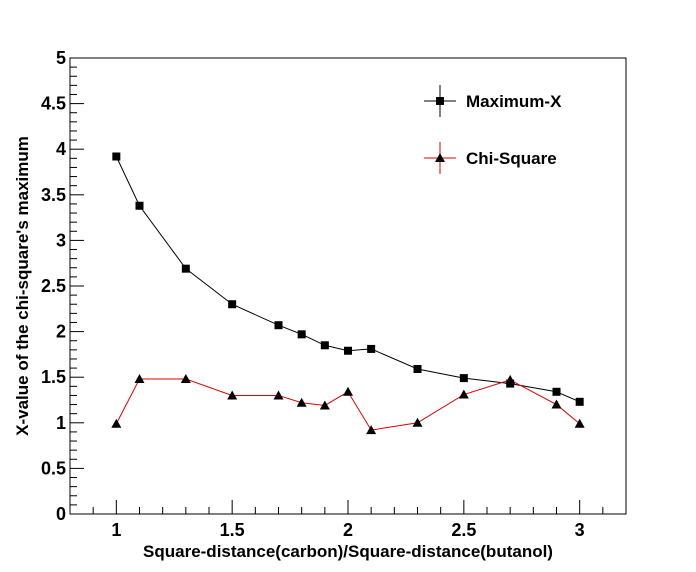 This screenshot has height=572, width=696. What do you see at coordinates (53, 286) in the screenshot?
I see `y-tick-label: 2.5` at bounding box center [53, 286].